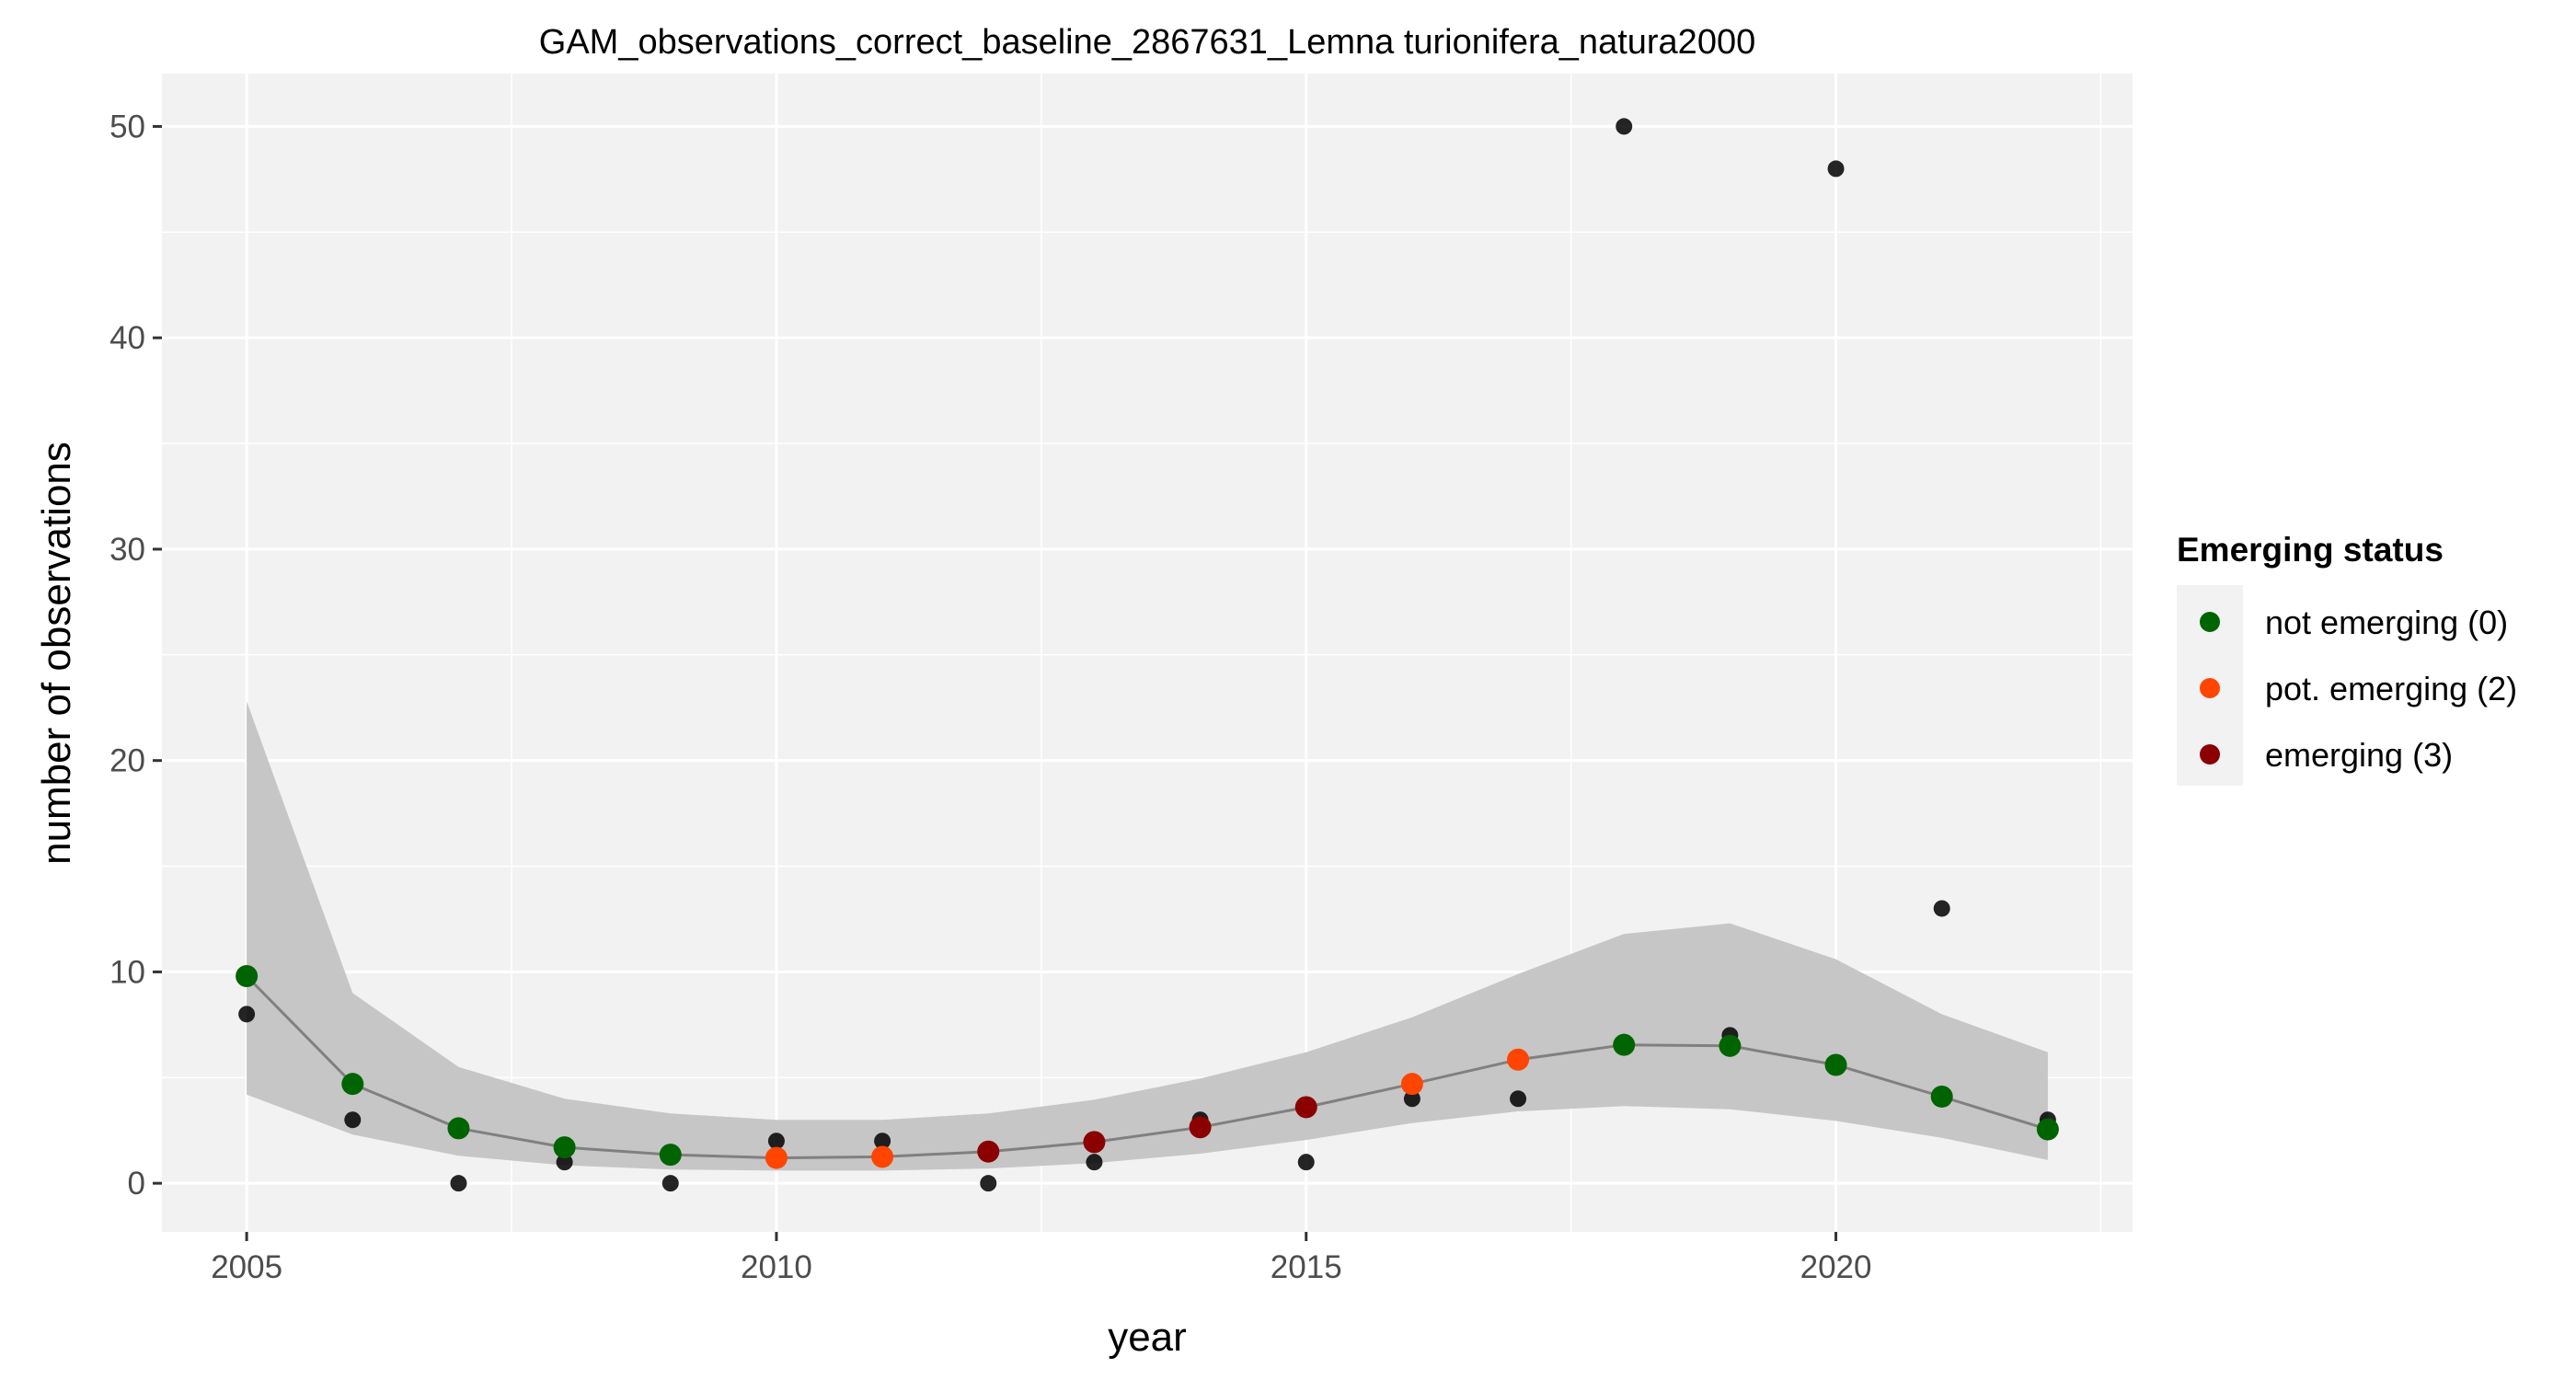  Describe the element at coordinates (1306, 1267) in the screenshot. I see `x-tick-label: 2015` at that location.